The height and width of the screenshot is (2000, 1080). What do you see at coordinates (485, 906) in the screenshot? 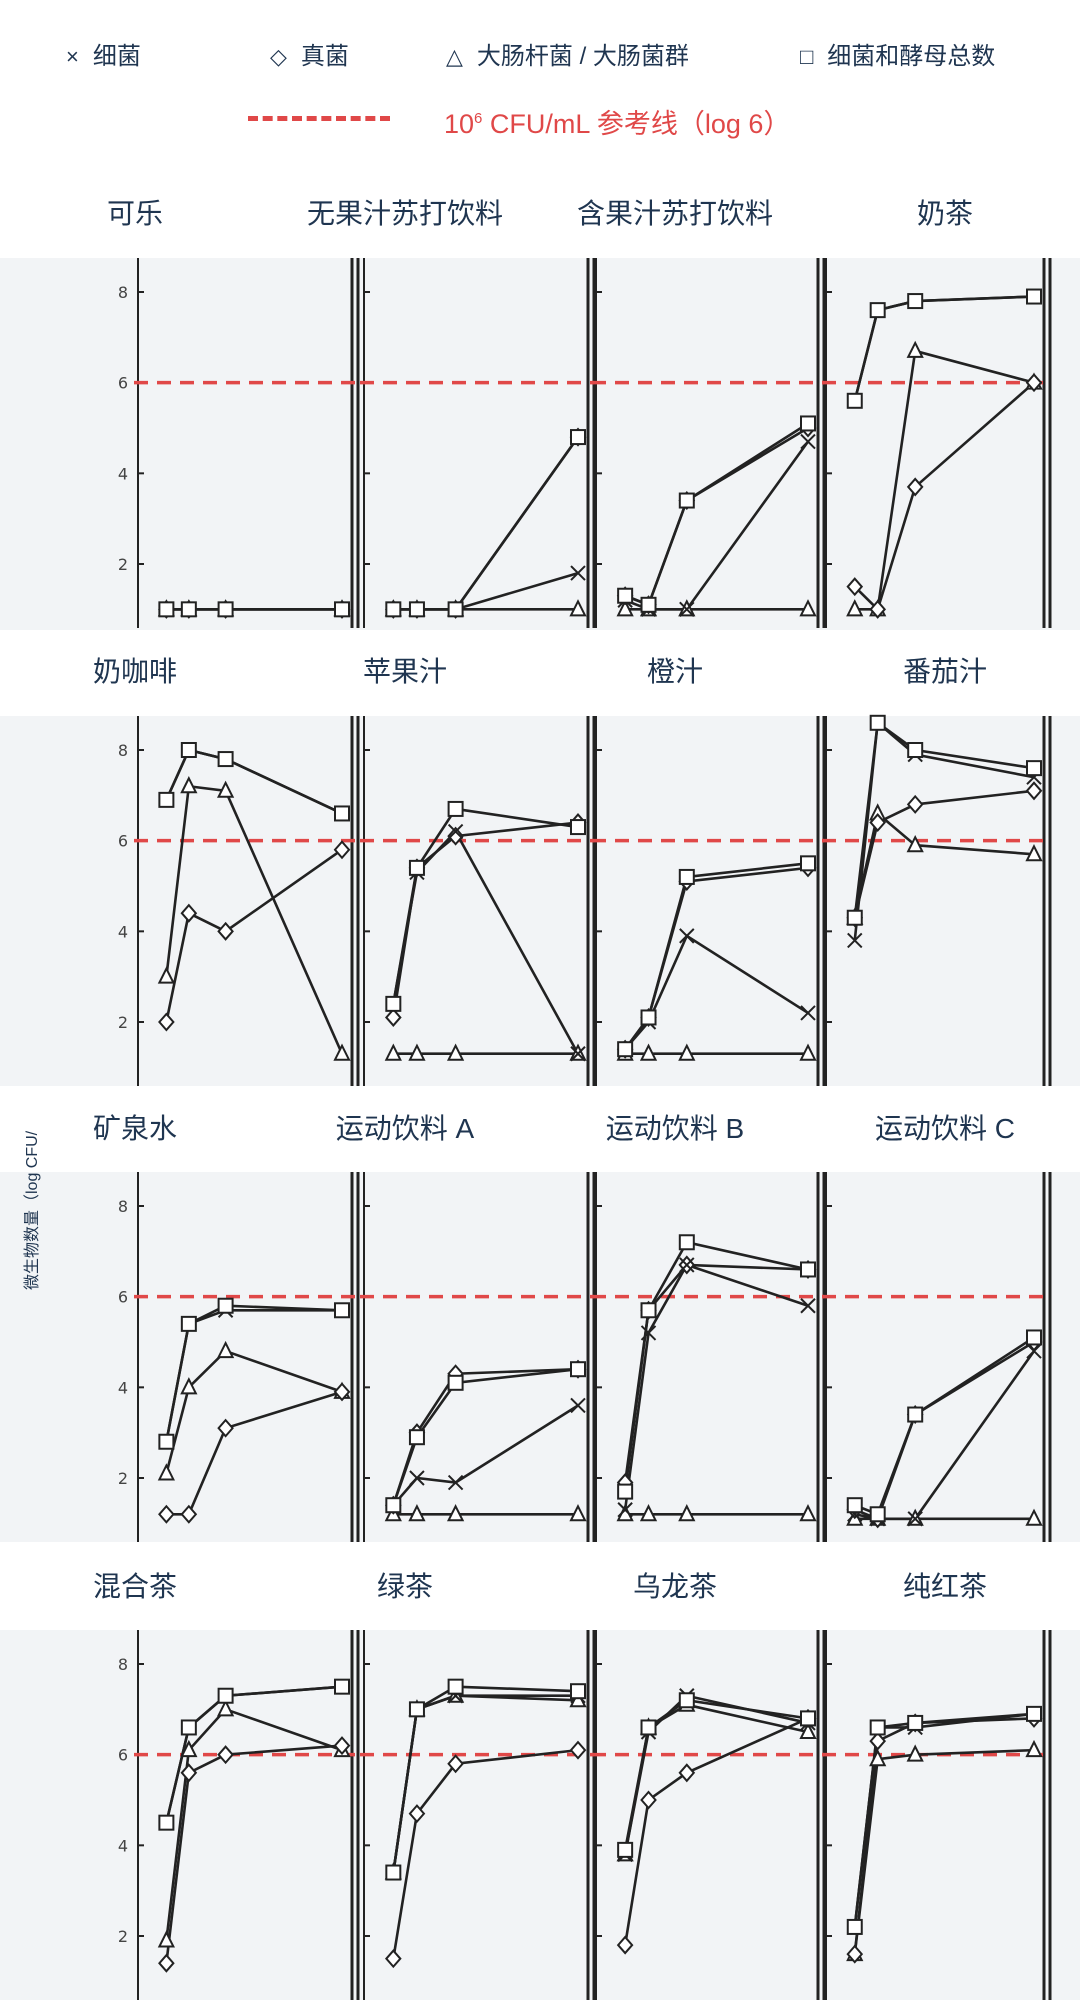
I see `panel-6-total-line` at bounding box center [485, 906].